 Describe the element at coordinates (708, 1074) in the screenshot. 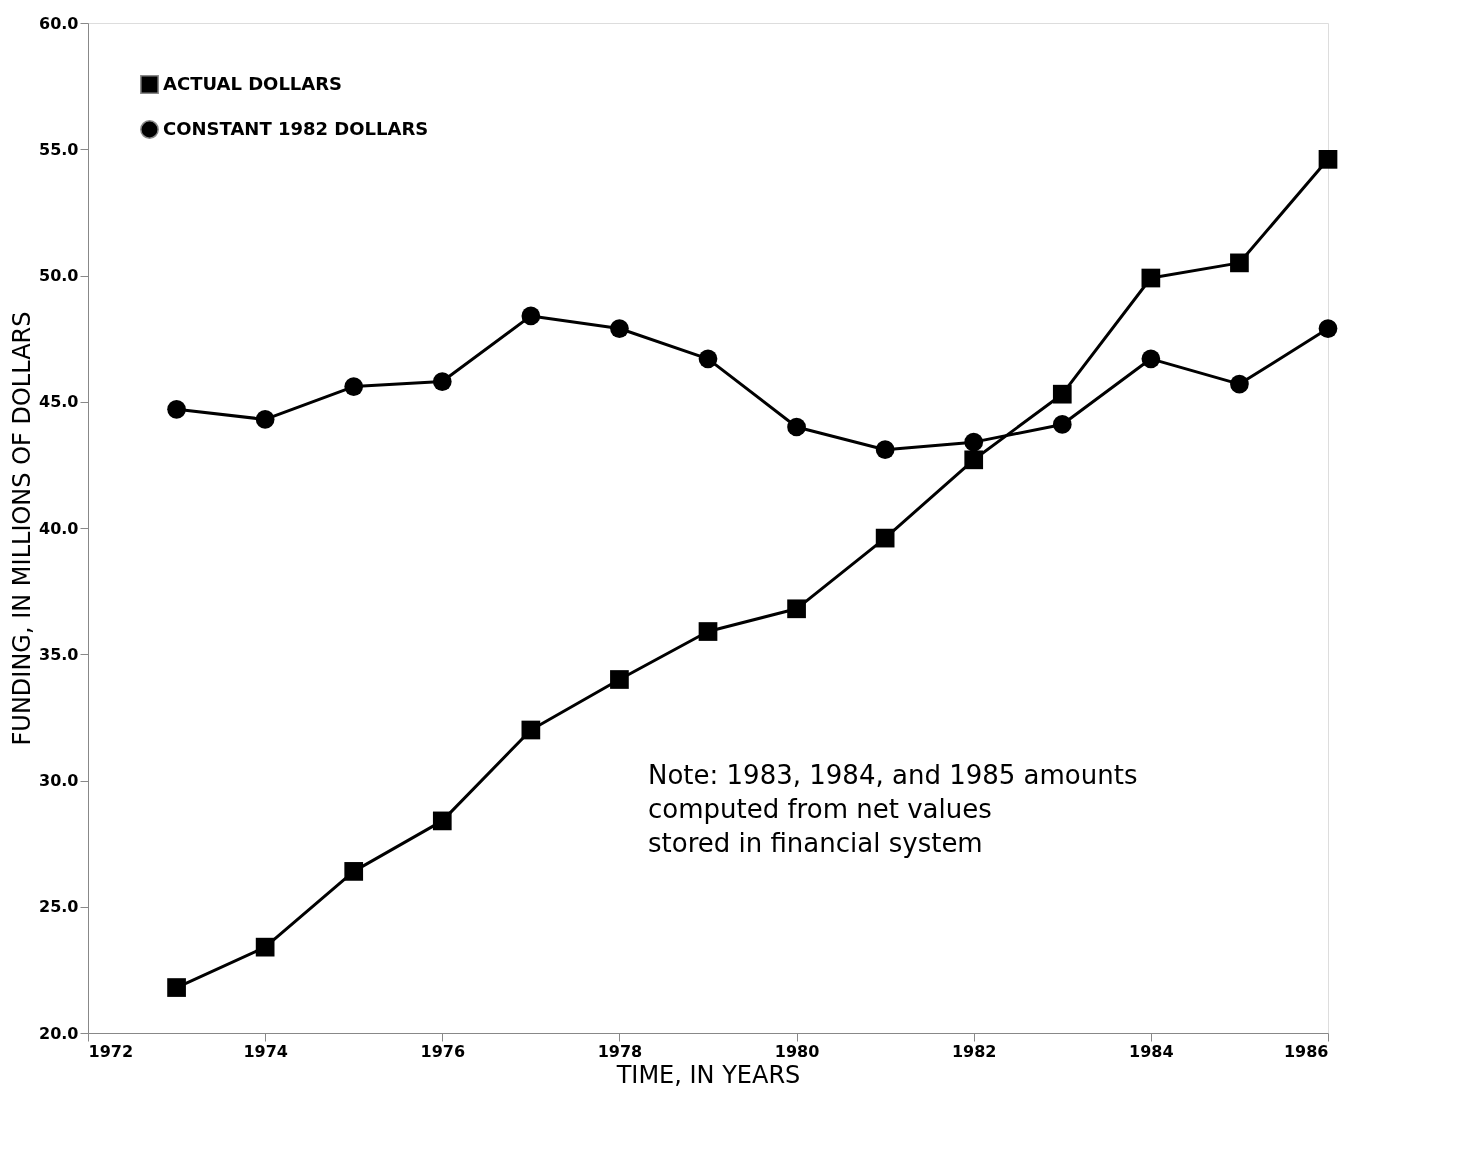

I see `x-axis-title: TIME, IN YEARS` at that location.